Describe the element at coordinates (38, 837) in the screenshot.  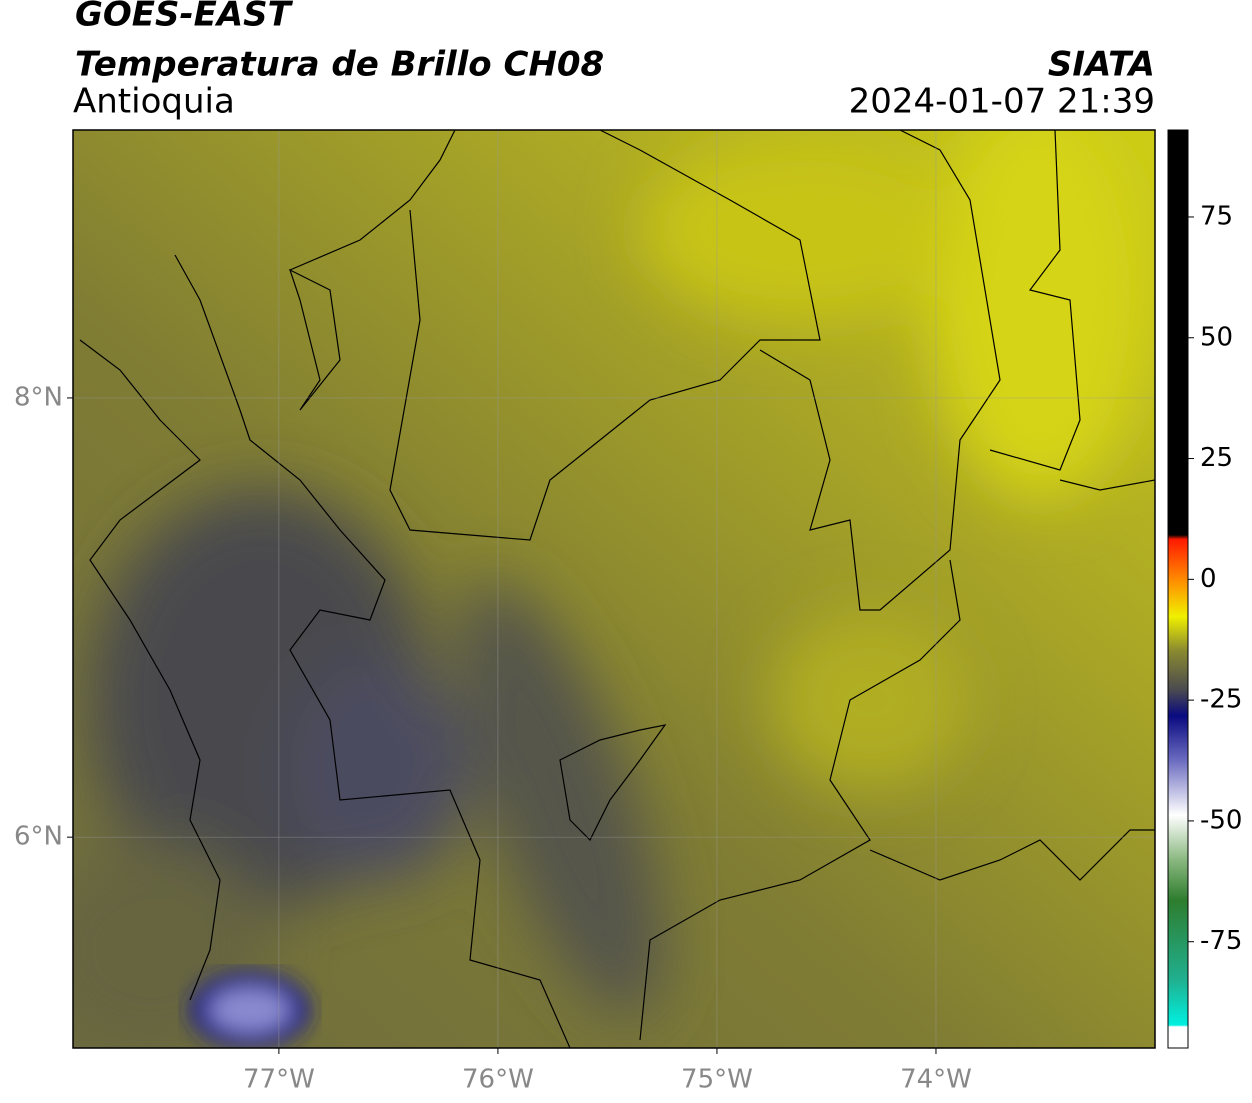
I see `y-tick-label: 6°N` at that location.